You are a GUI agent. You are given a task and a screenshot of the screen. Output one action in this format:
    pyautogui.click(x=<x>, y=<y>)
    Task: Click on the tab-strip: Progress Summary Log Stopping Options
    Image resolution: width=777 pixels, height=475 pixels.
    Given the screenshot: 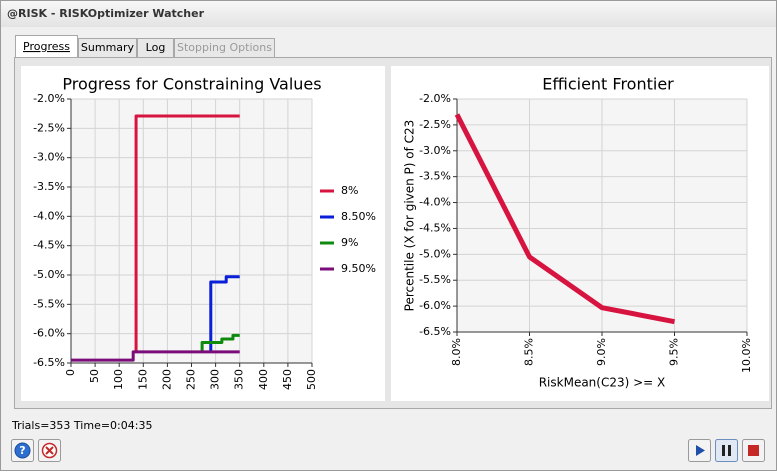 What is the action you would take?
    pyautogui.click(x=145, y=46)
    